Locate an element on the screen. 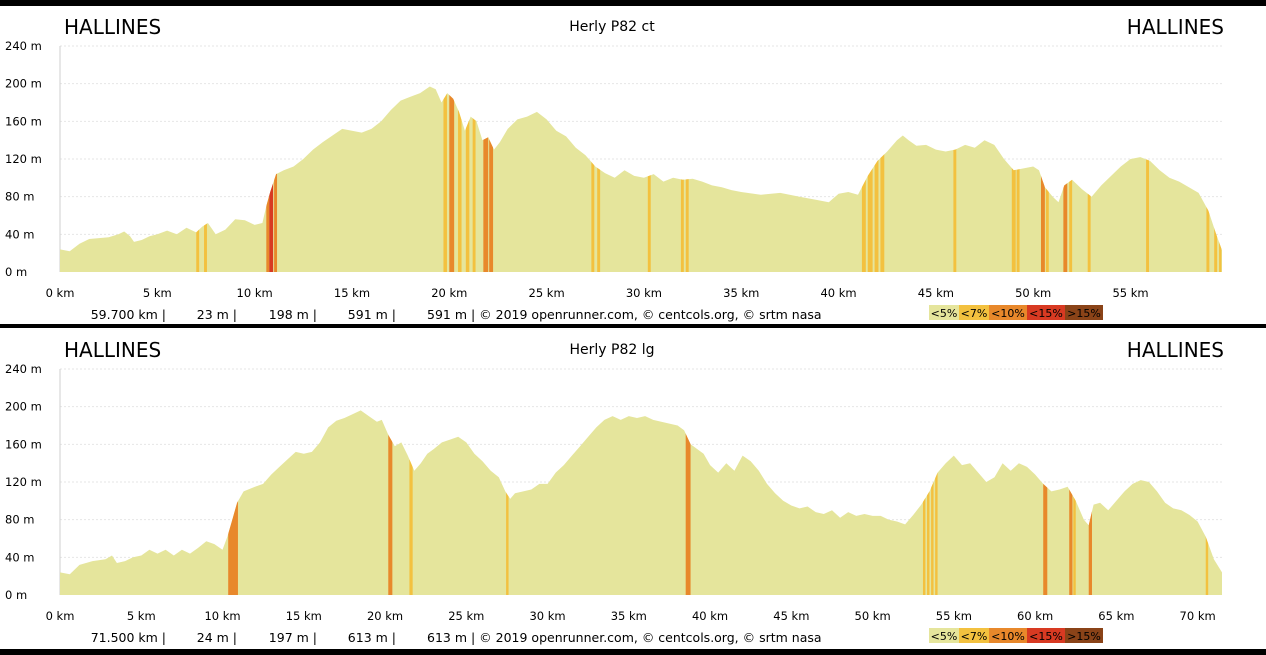  top-border is located at coordinates (633, 3).